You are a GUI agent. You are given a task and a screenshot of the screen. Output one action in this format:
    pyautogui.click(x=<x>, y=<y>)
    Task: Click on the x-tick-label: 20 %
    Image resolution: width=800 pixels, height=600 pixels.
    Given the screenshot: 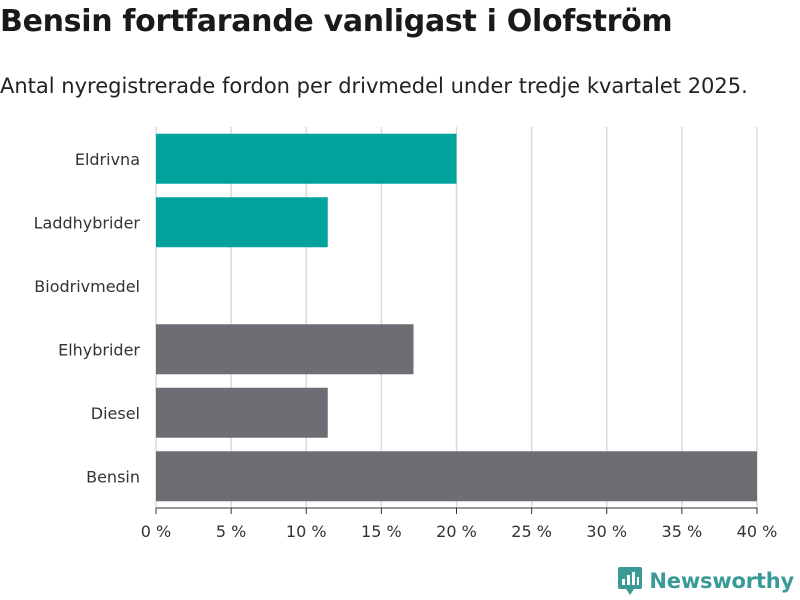 What is the action you would take?
    pyautogui.click(x=456, y=531)
    